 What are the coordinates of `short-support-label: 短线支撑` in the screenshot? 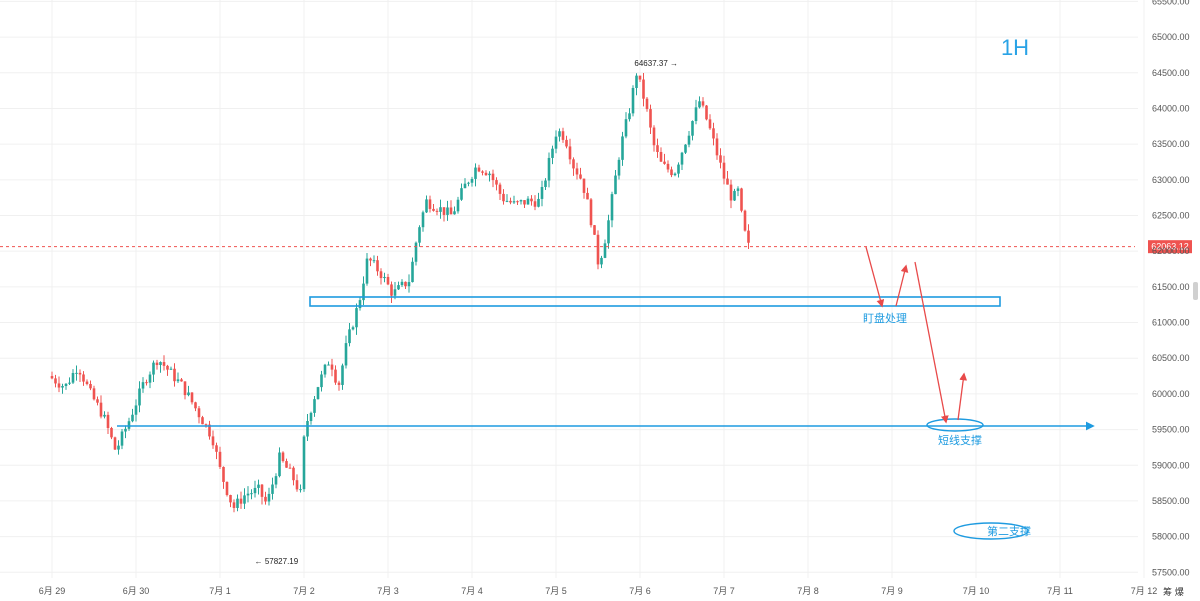 It's located at (960, 440).